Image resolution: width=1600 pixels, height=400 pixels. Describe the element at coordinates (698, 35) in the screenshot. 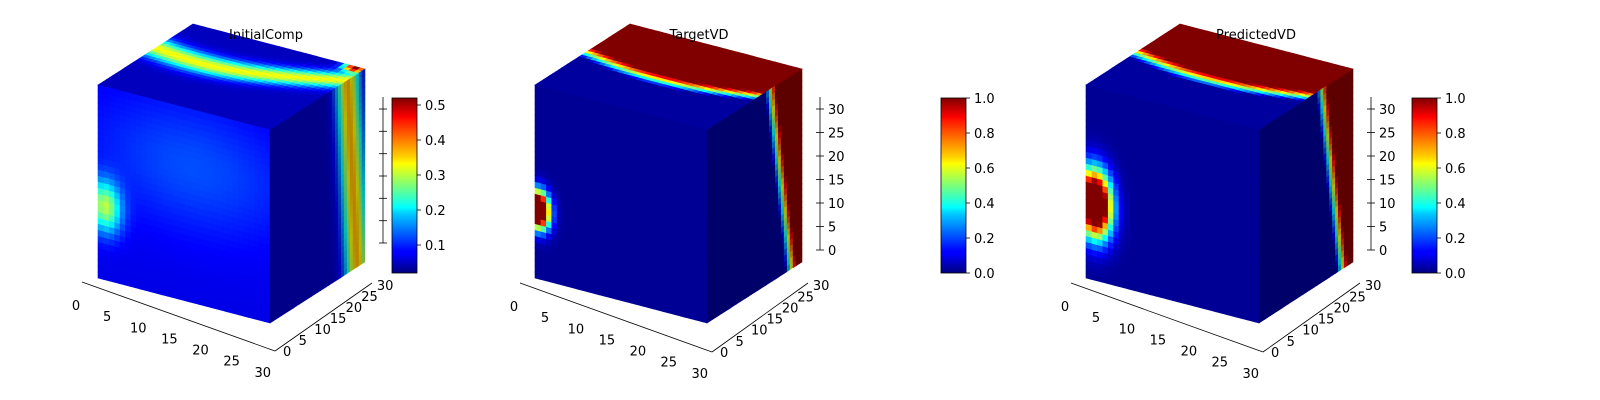

I see `panel-title: TargetVD` at that location.